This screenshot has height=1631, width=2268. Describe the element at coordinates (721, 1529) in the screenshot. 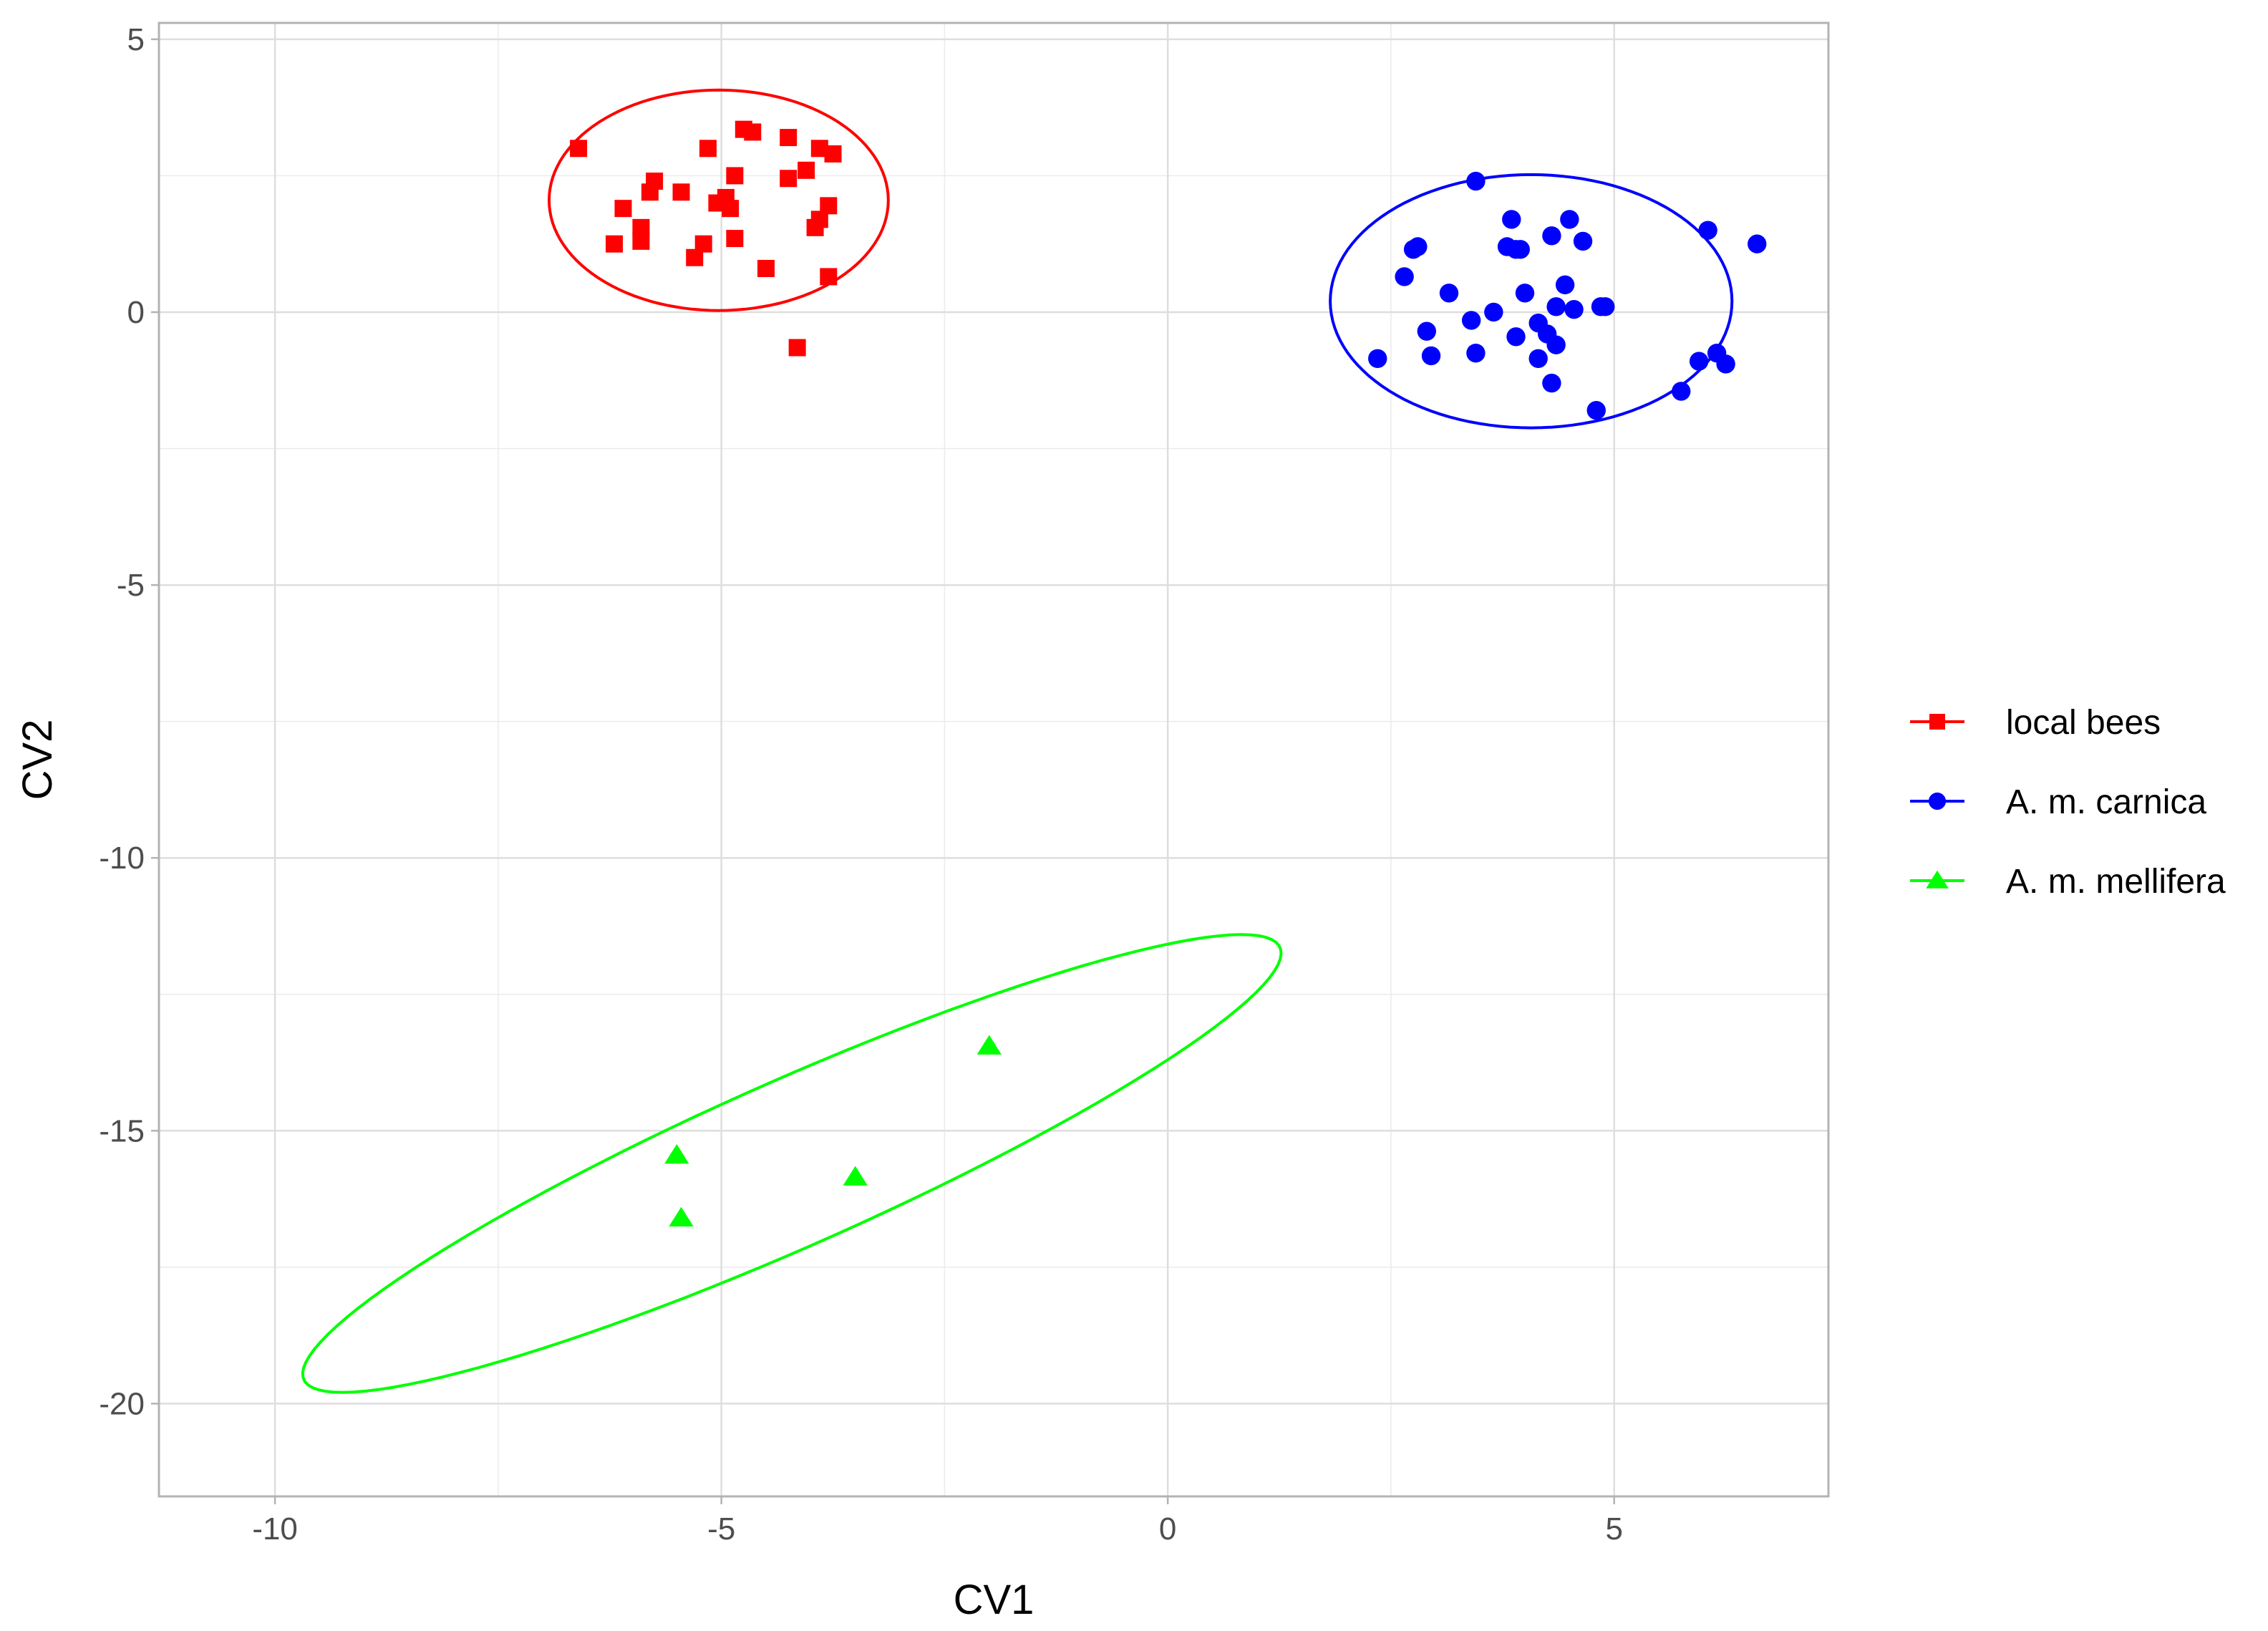

I see `x-tick-label: -5` at that location.